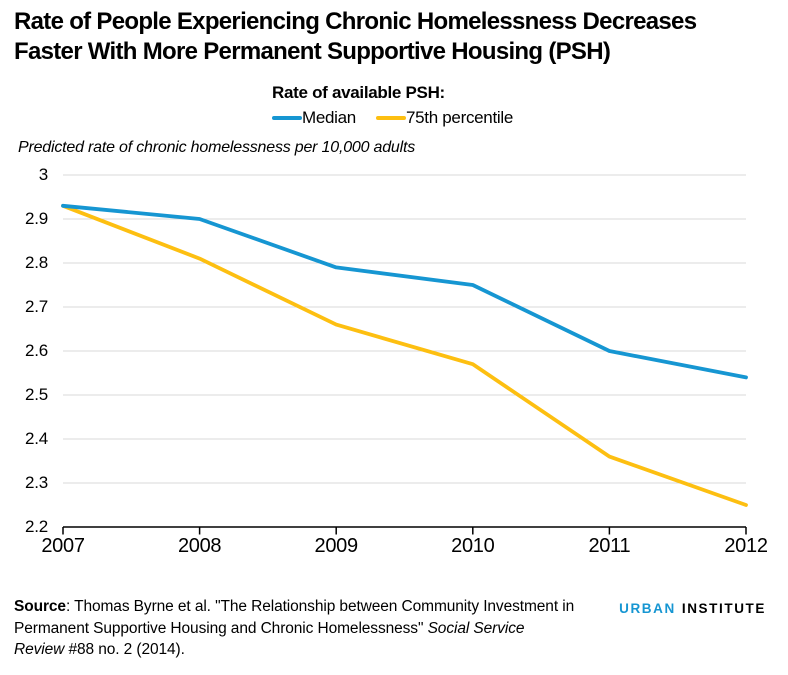  What do you see at coordinates (124, 649) in the screenshot?
I see `source-text: #88 no. 2 (2014).` at bounding box center [124, 649].